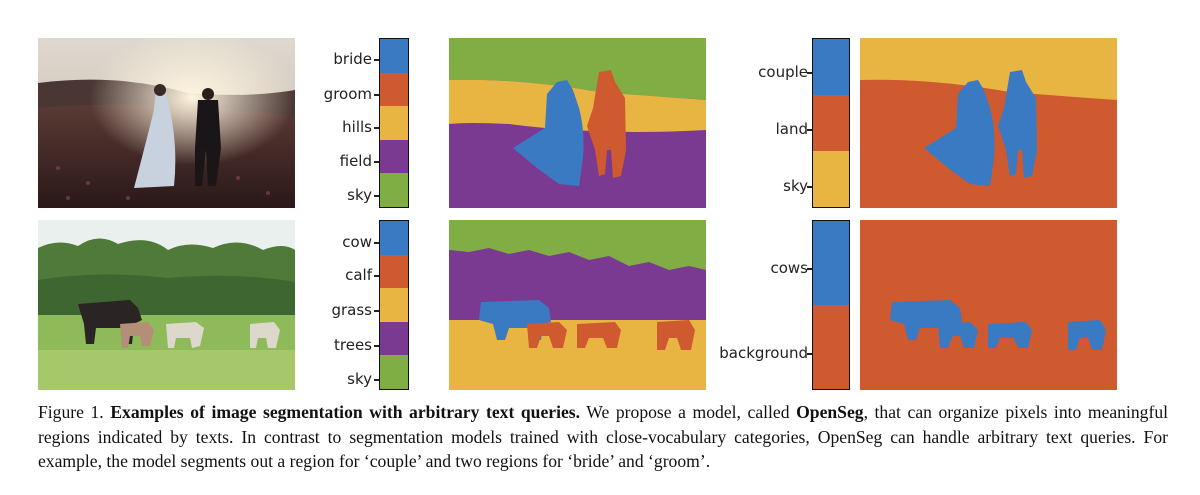 The width and height of the screenshot is (1200, 495). I want to click on label-cow: cow, so click(357, 242).